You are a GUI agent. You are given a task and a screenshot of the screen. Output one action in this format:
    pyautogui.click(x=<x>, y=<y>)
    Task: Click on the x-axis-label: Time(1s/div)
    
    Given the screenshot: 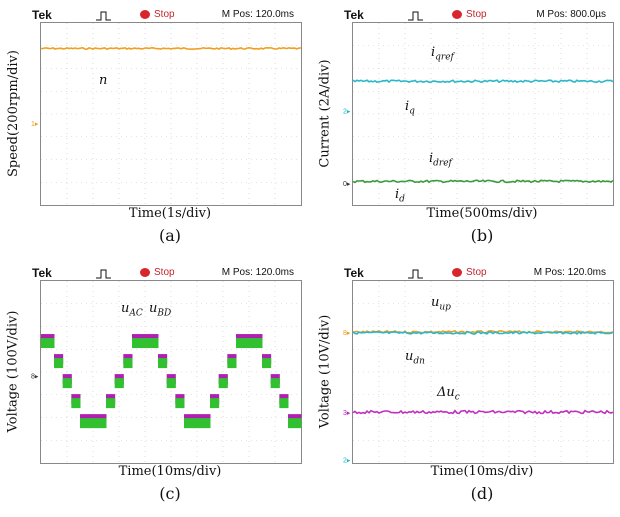 What is the action you would take?
    pyautogui.click(x=170, y=213)
    